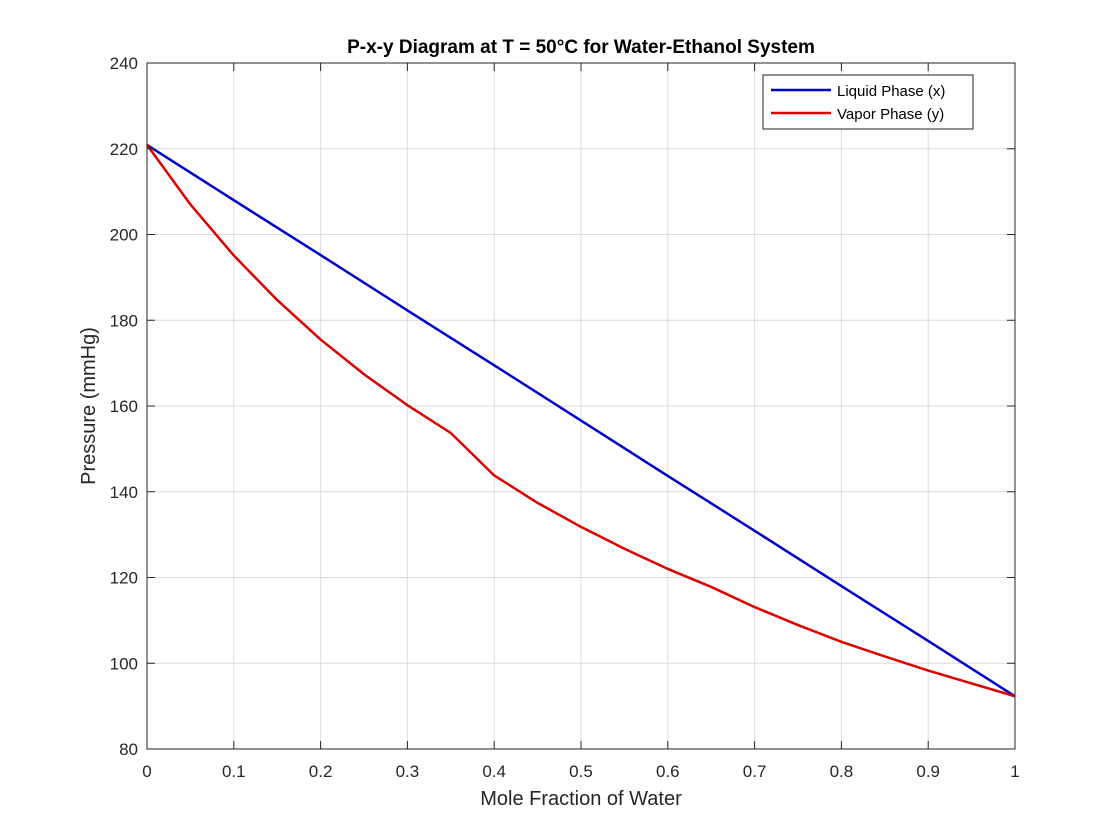 This screenshot has width=1120, height=840. I want to click on y-tick-label: 120, so click(124, 578).